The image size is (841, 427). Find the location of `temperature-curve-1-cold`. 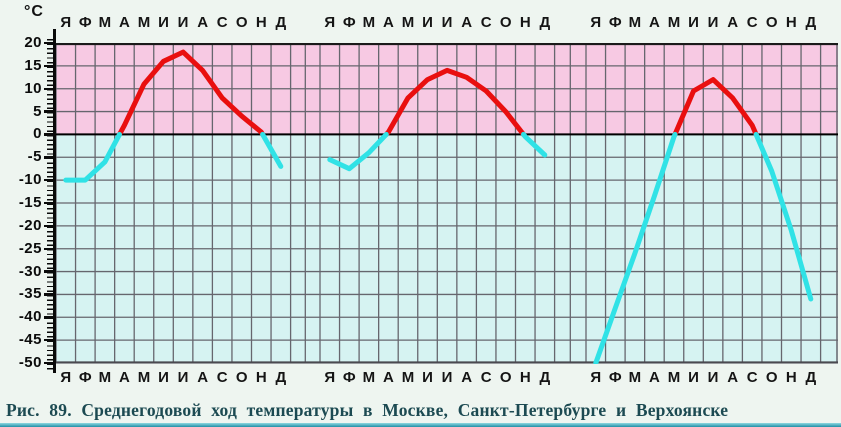

temperature-curve-1-cold is located at coordinates (92, 157).